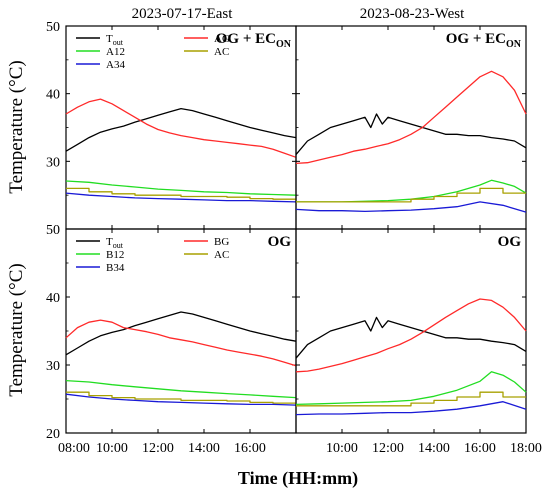  I want to click on legend-label: A34, so click(115, 65).